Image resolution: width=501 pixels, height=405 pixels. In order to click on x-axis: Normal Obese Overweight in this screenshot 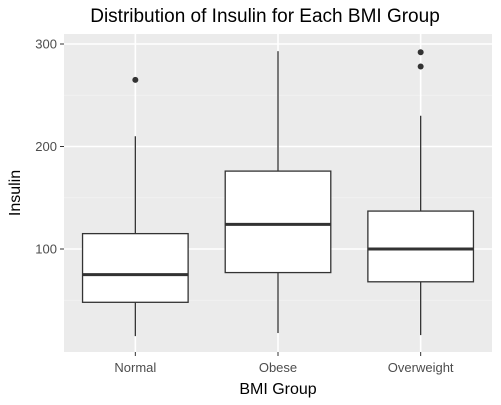, I will do `click(284, 363)`.